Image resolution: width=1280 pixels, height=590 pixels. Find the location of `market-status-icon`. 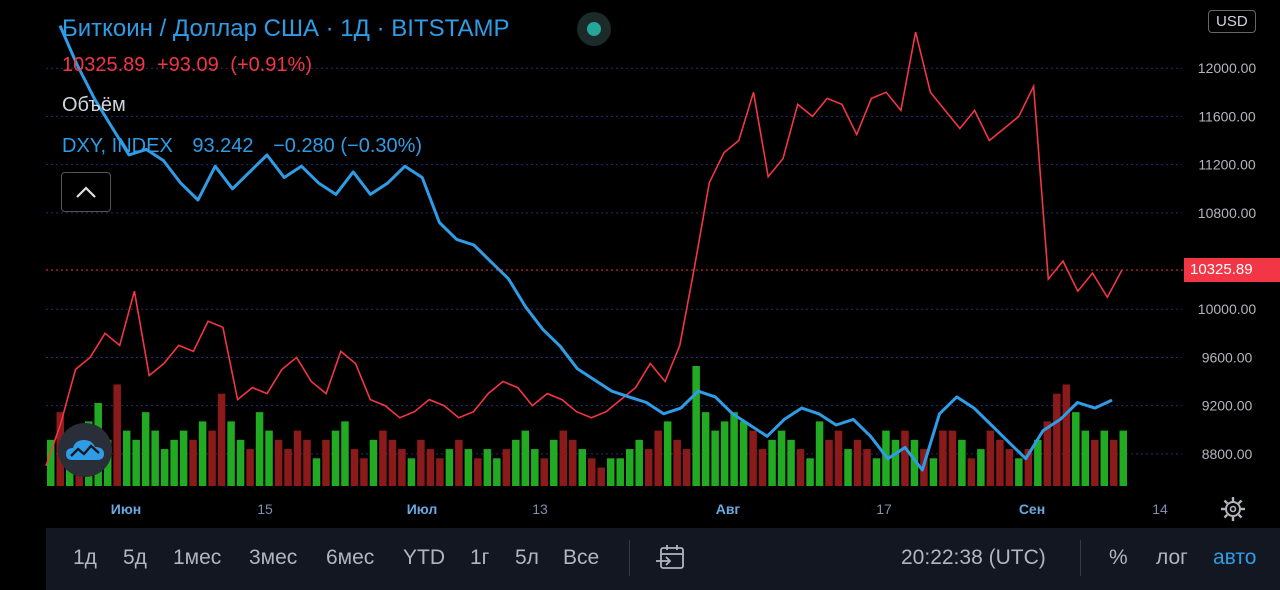

market-status-icon is located at coordinates (594, 29).